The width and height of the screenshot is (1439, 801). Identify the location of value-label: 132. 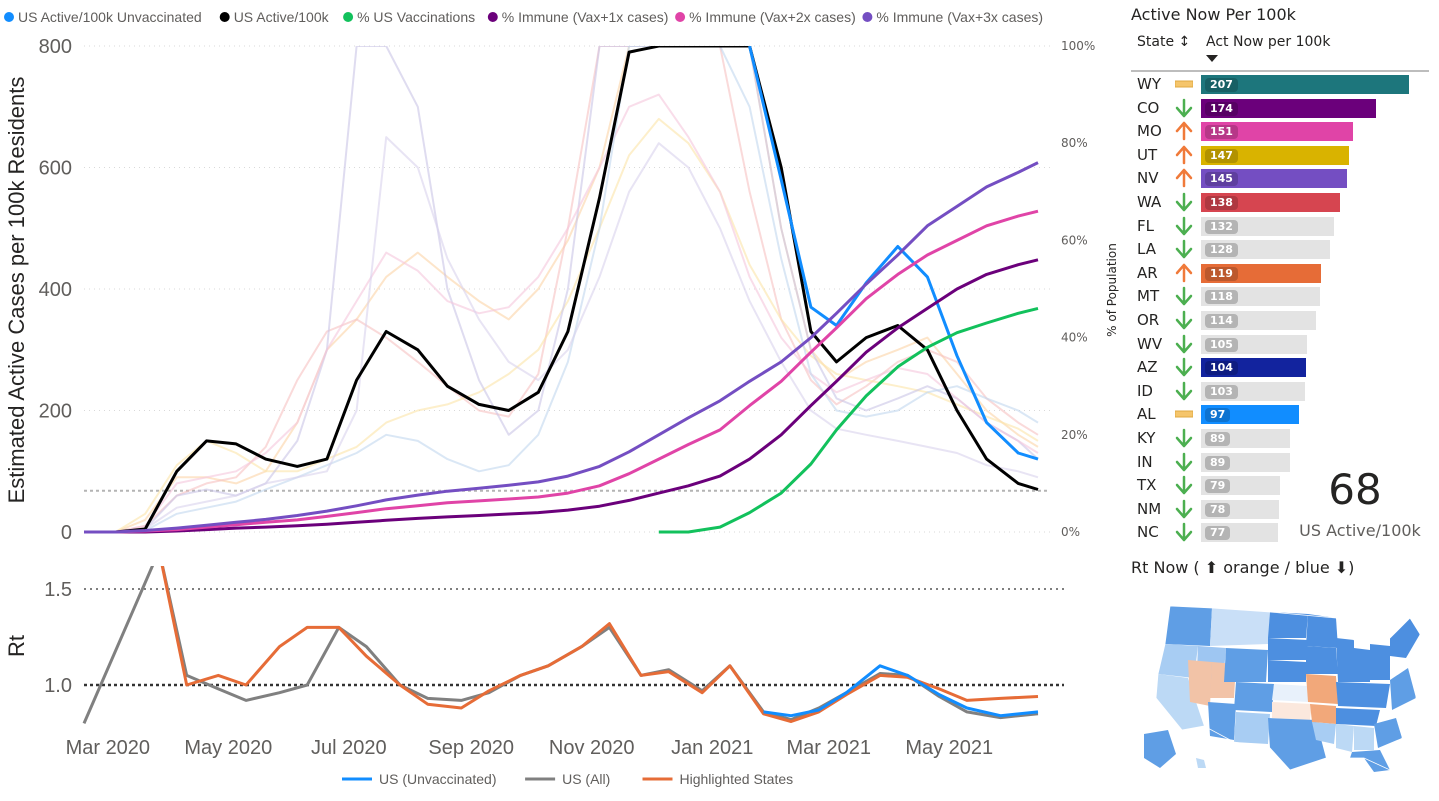
(1221, 226).